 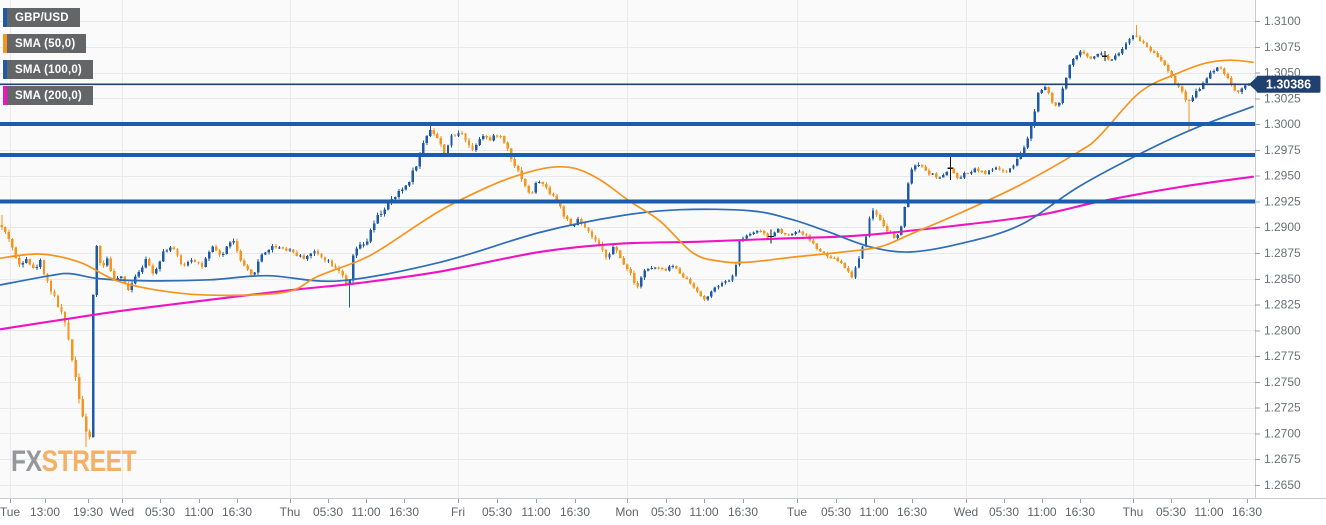 What do you see at coordinates (1282, 150) in the screenshot?
I see `price-axis-label: 1.2975` at bounding box center [1282, 150].